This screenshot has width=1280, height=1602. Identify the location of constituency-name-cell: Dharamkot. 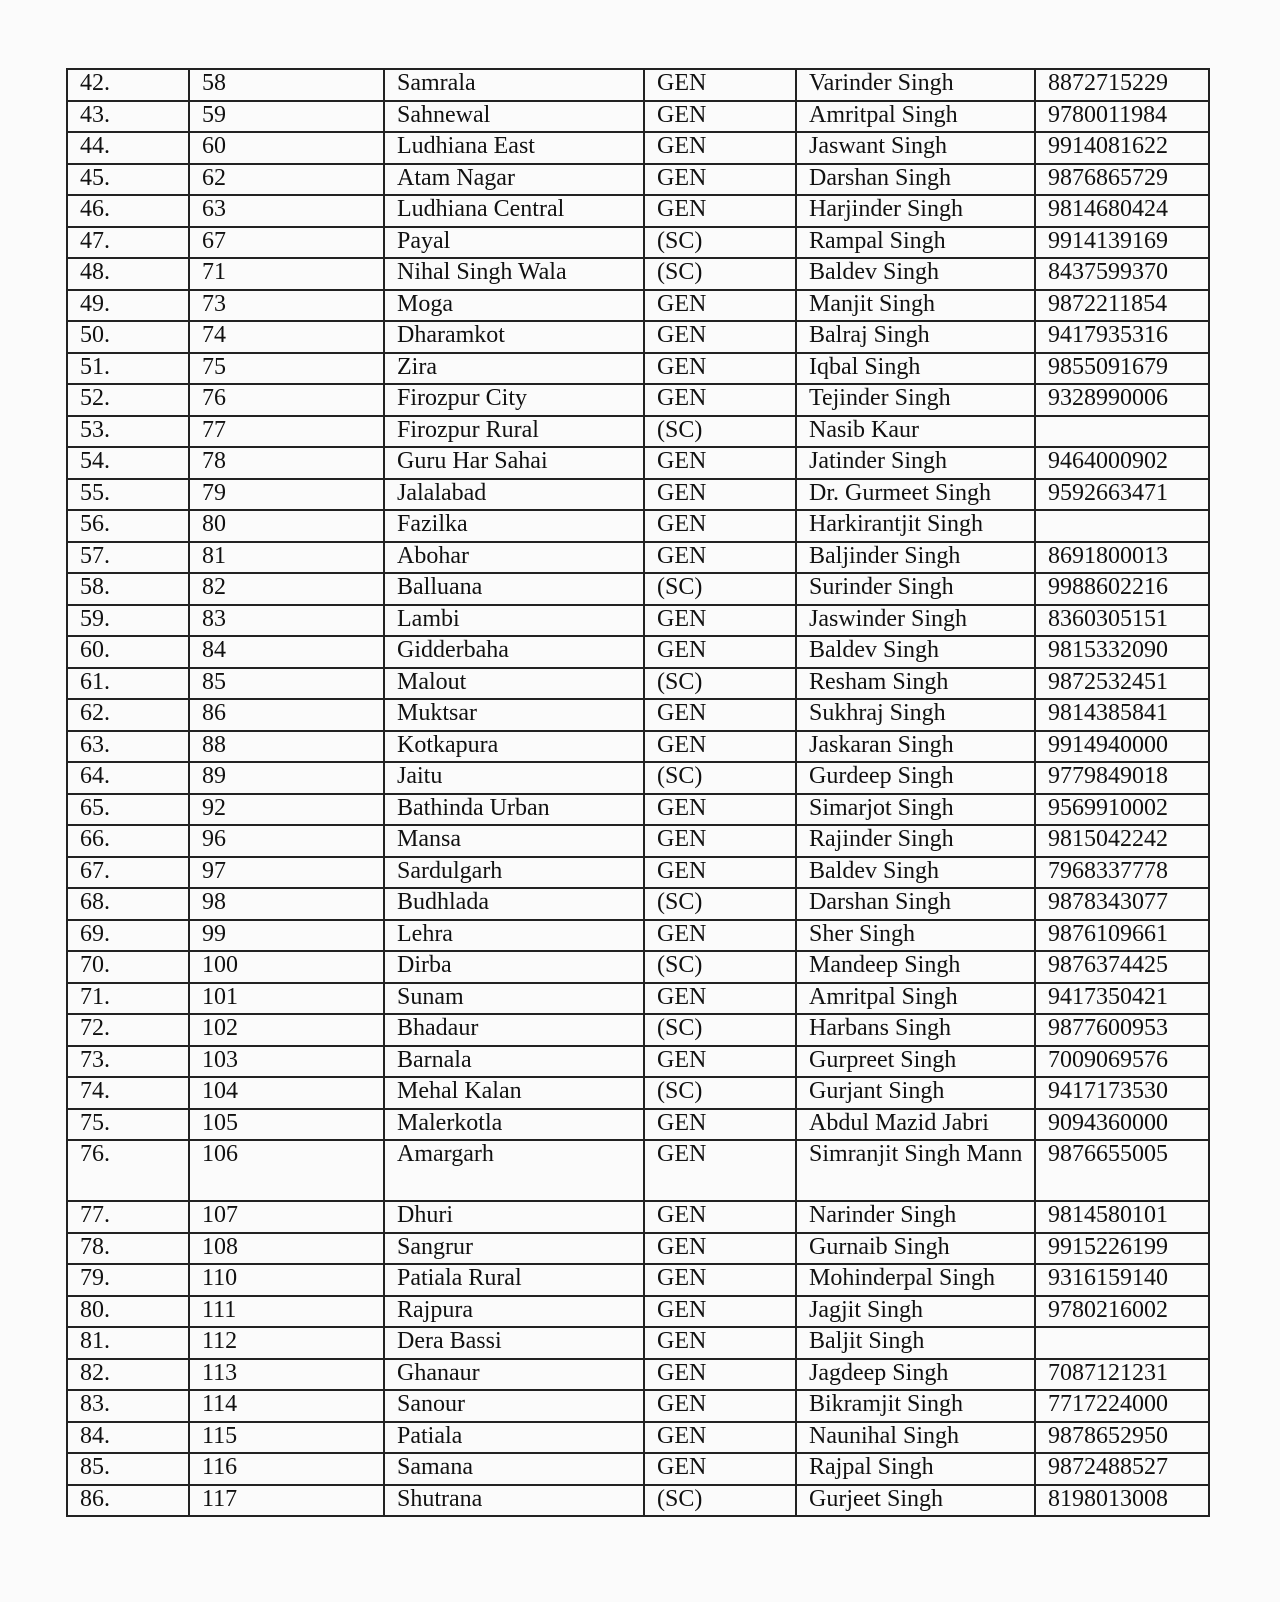
(514, 337).